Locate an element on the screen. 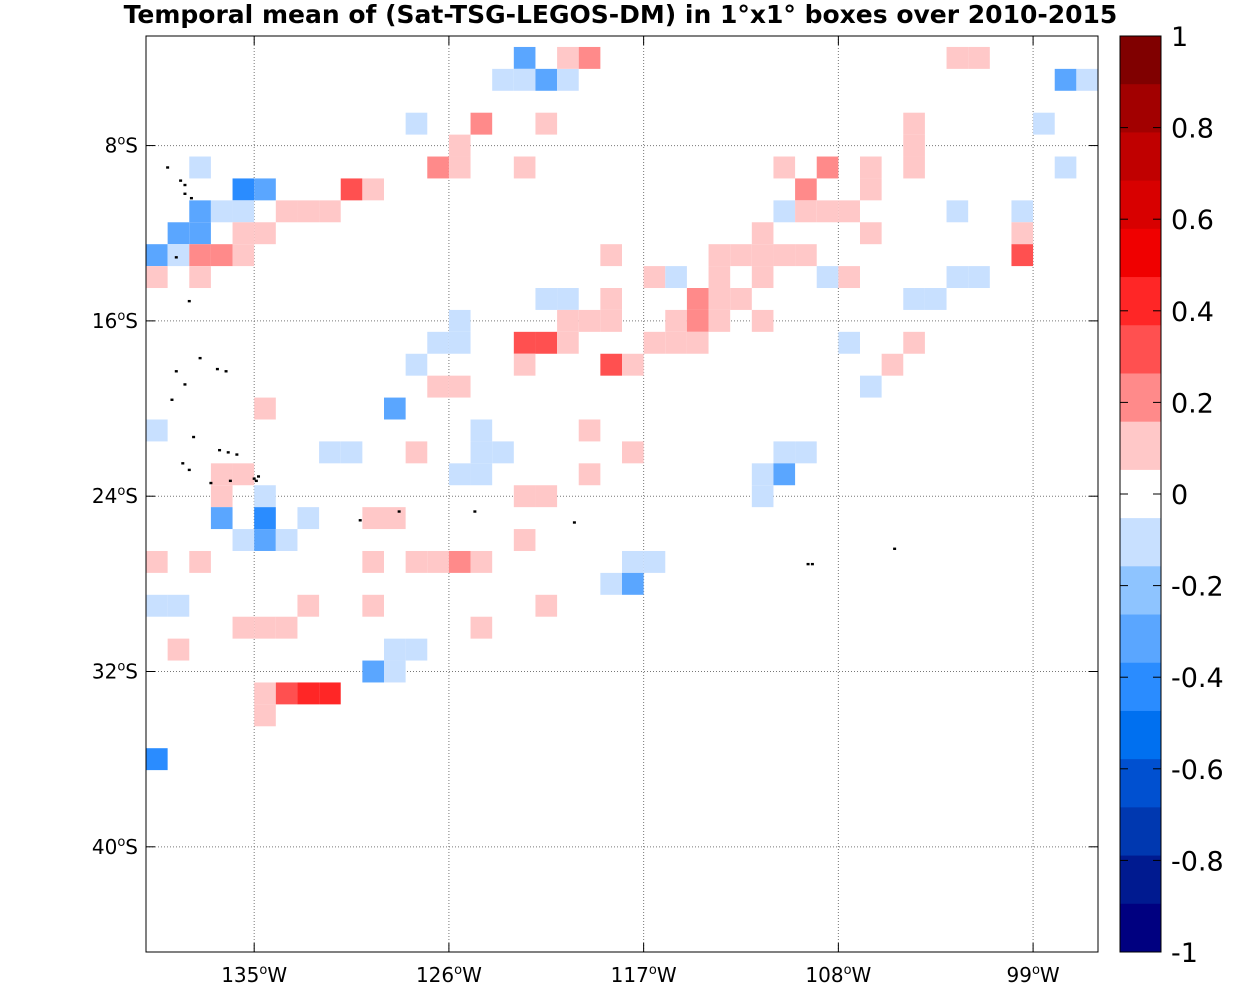 The width and height of the screenshot is (1241, 984). colorbar-tick-label: 1 is located at coordinates (1179, 37).